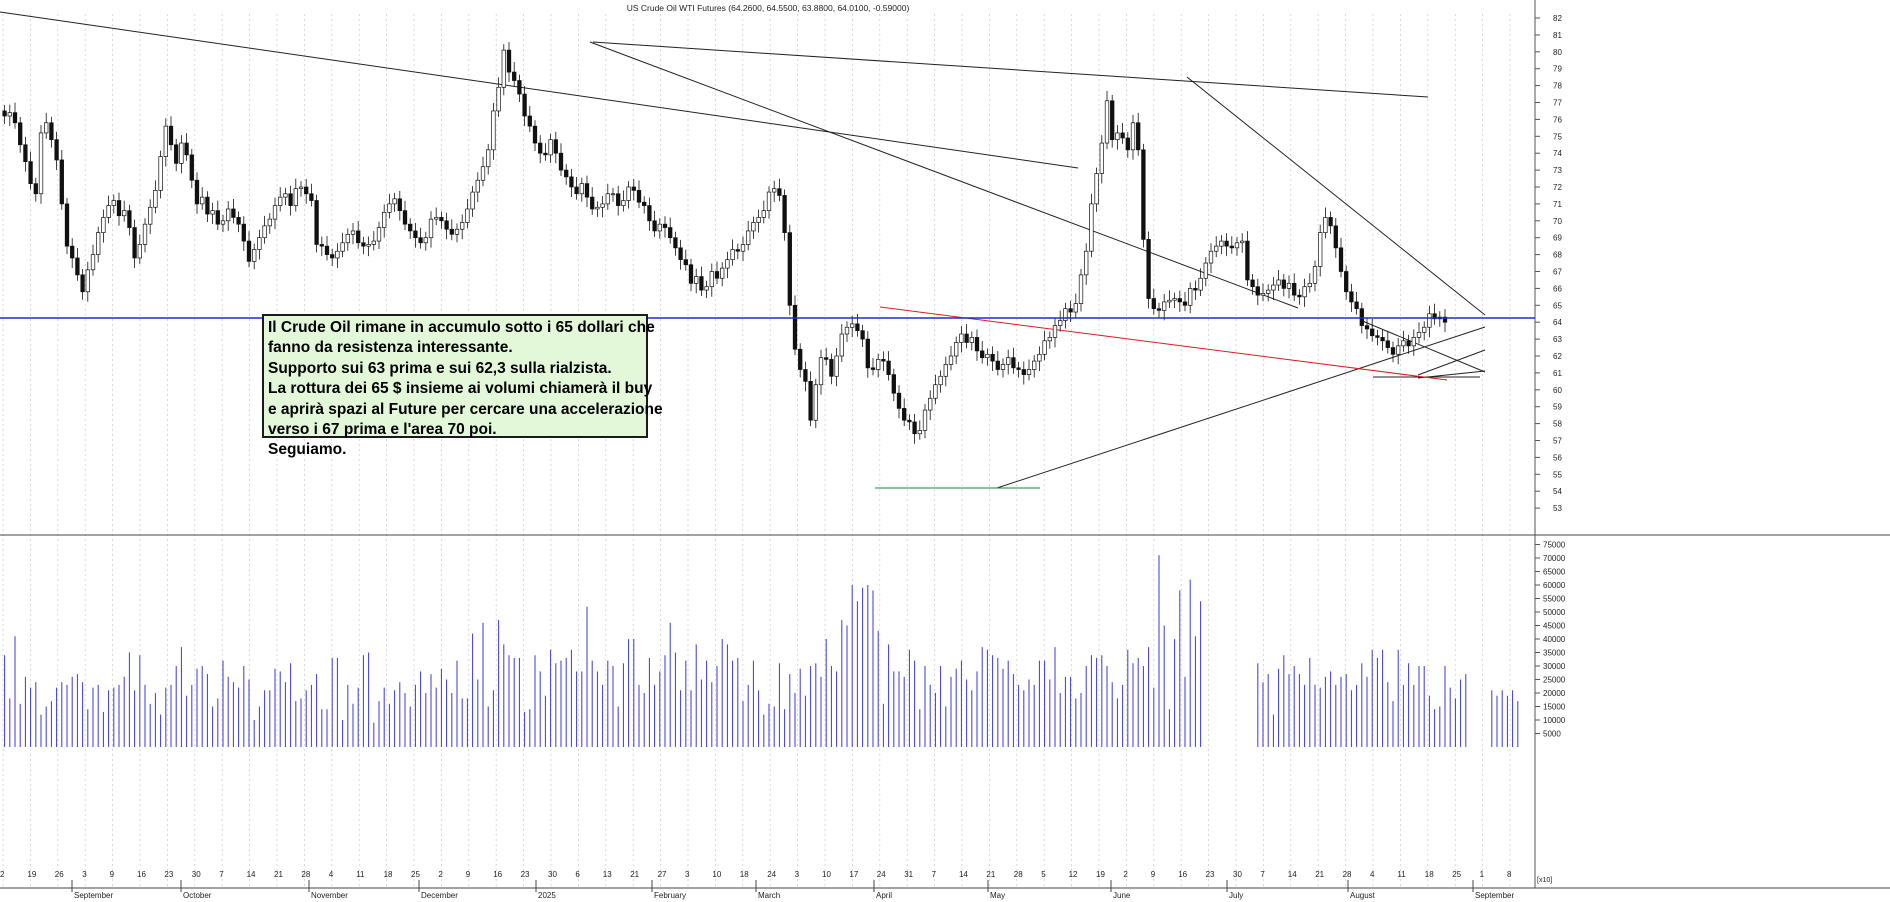  I want to click on x-day-label: 21, so click(1319, 874).